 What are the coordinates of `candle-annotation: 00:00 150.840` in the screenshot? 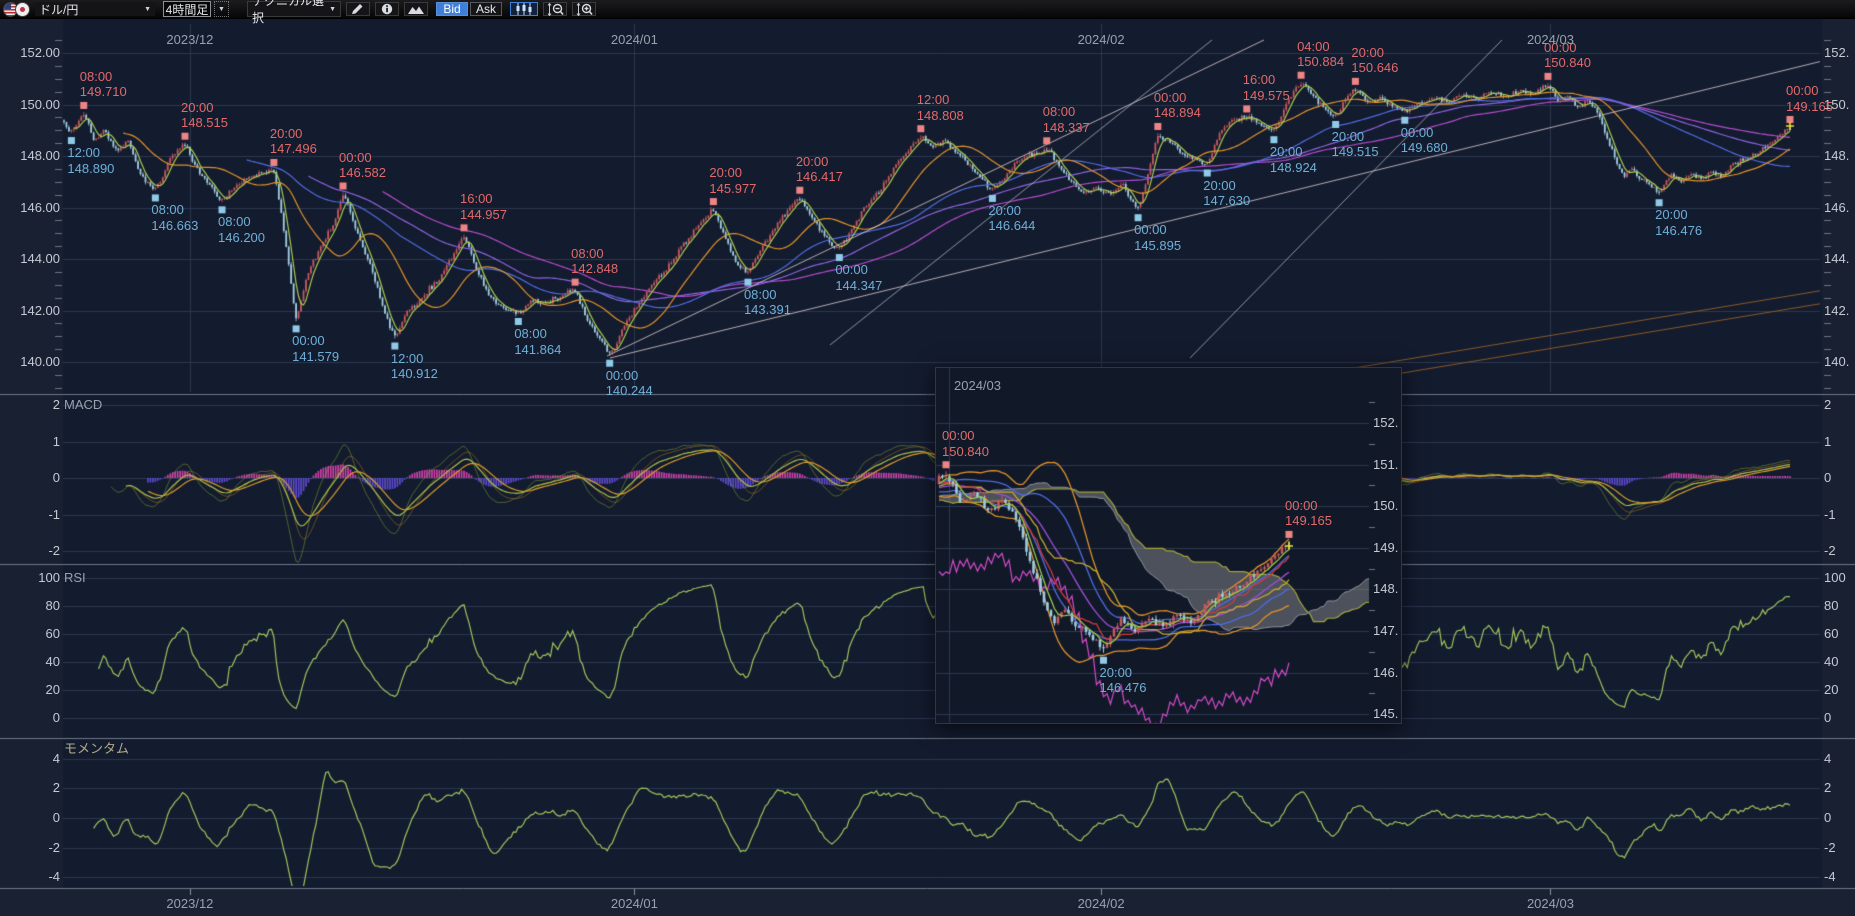 It's located at (965, 443).